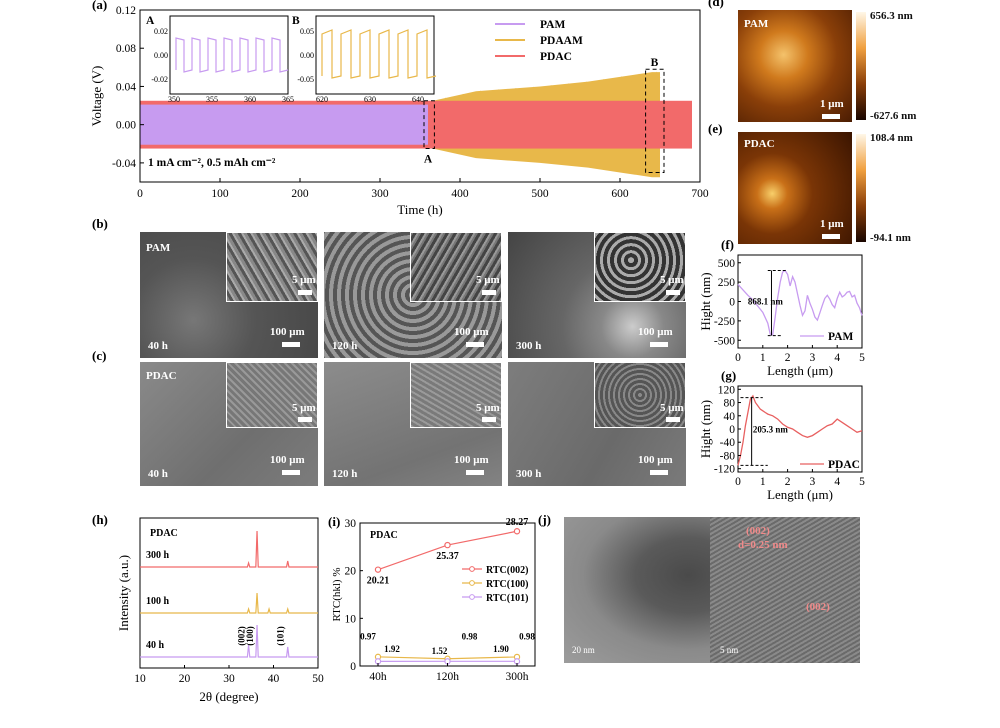  What do you see at coordinates (229, 55) in the screenshot?
I see `inset-a-frame` at bounding box center [229, 55].